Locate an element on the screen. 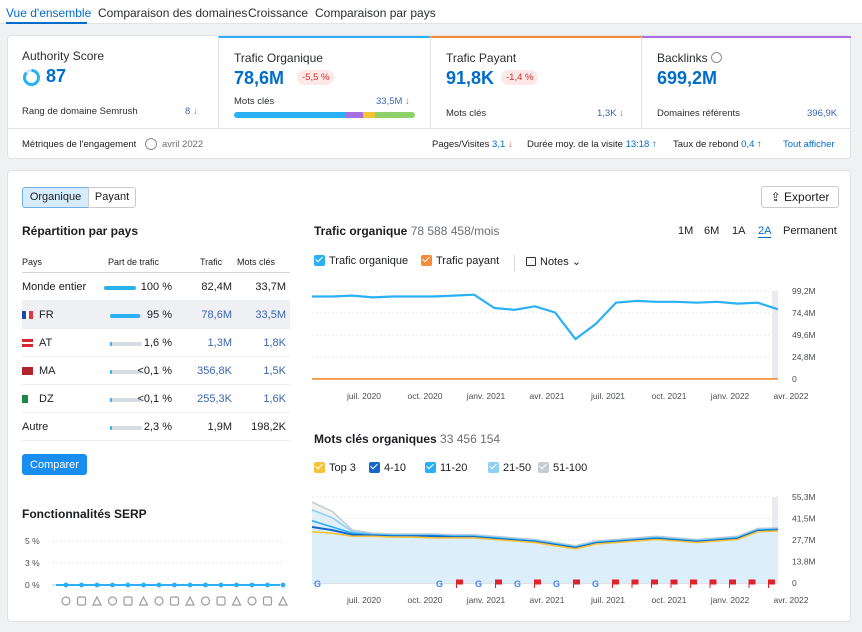  bar-segment-yellow is located at coordinates (369, 115).